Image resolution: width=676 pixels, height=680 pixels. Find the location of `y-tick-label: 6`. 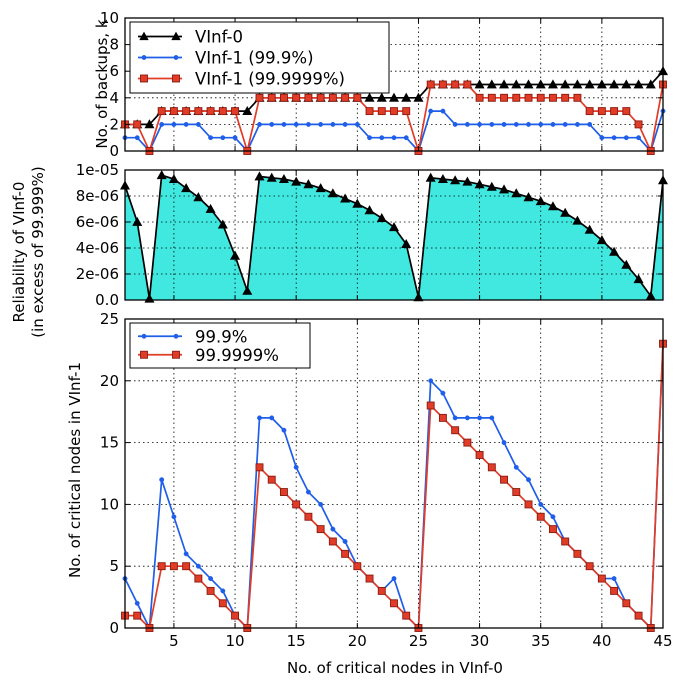

y-tick-label: 6 is located at coordinates (114, 71).